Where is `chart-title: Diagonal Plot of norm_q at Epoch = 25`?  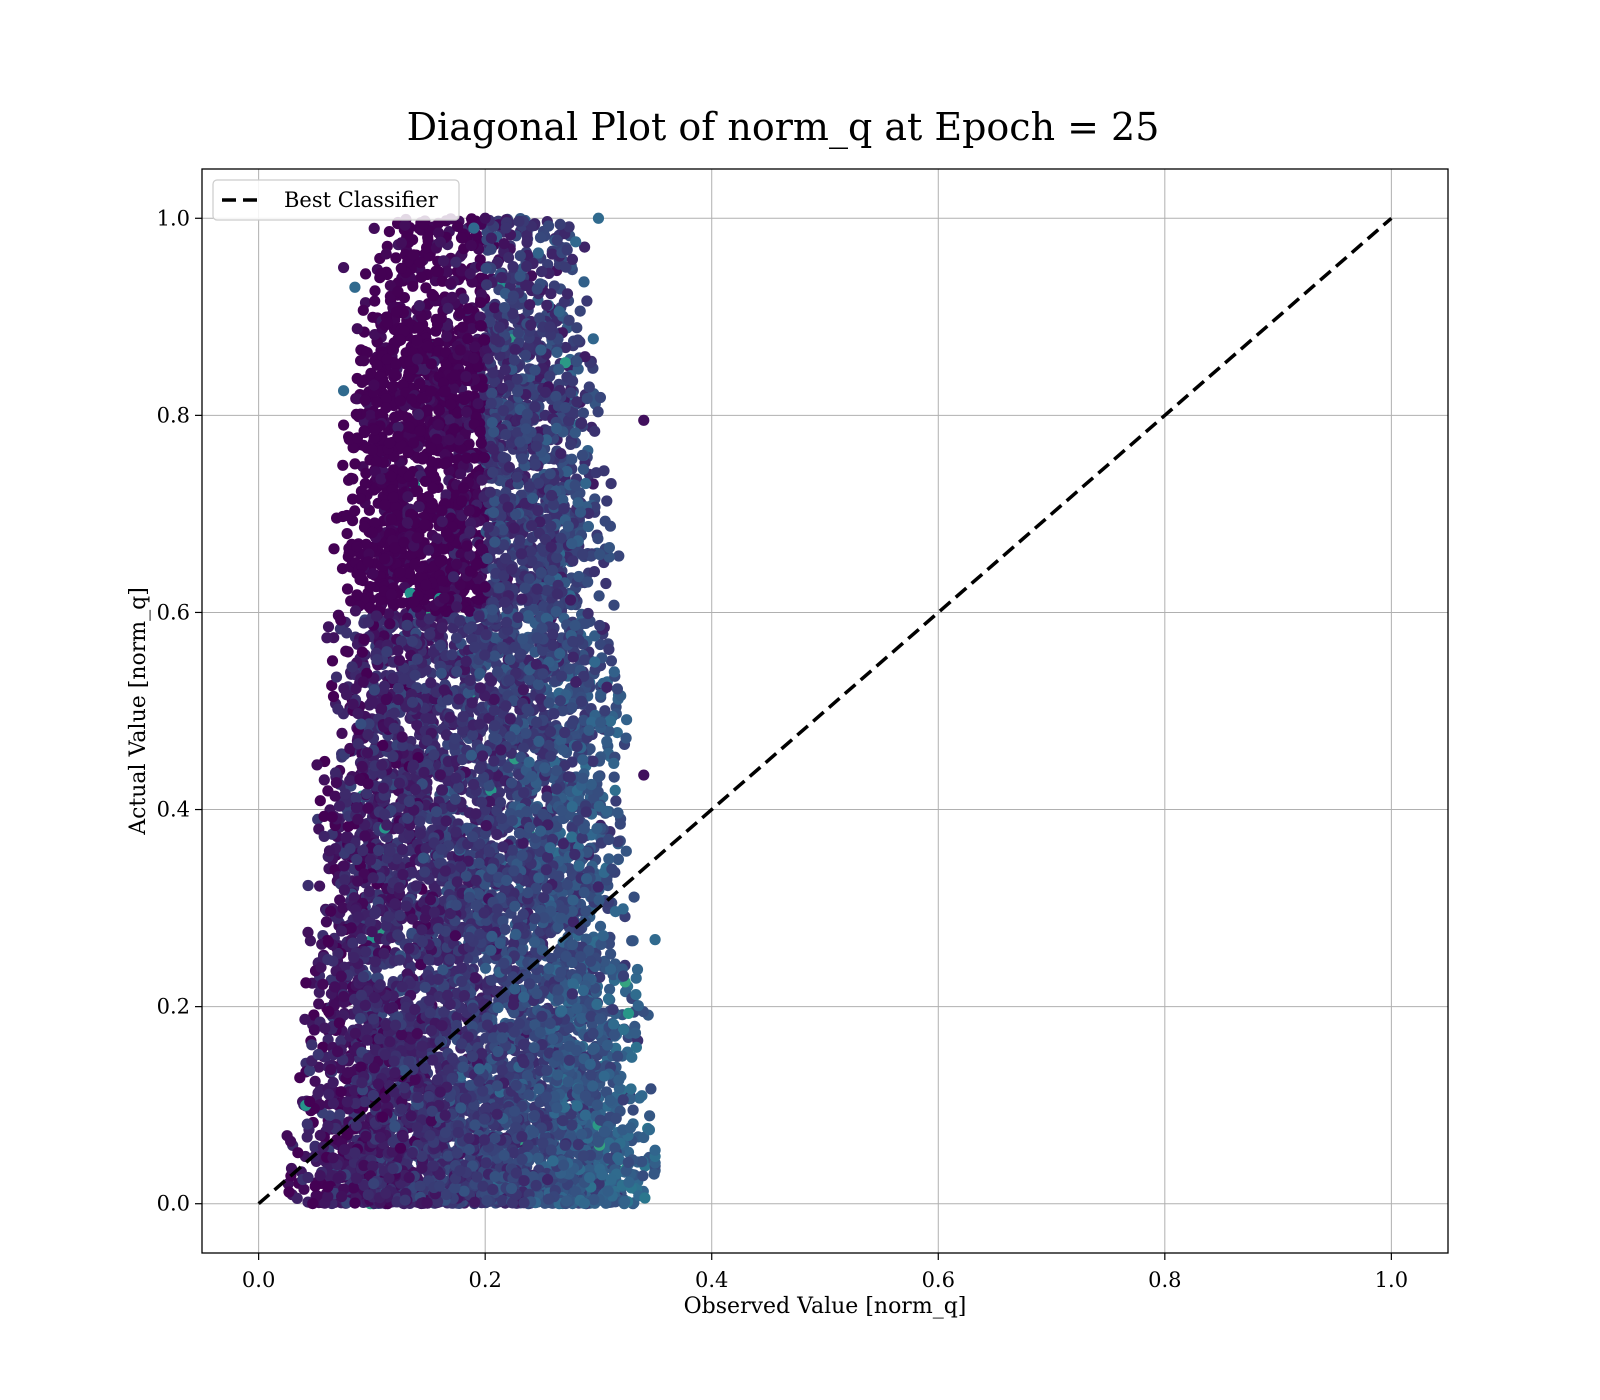
chart-title: Diagonal Plot of norm_q at Epoch = 25 is located at coordinates (783, 127).